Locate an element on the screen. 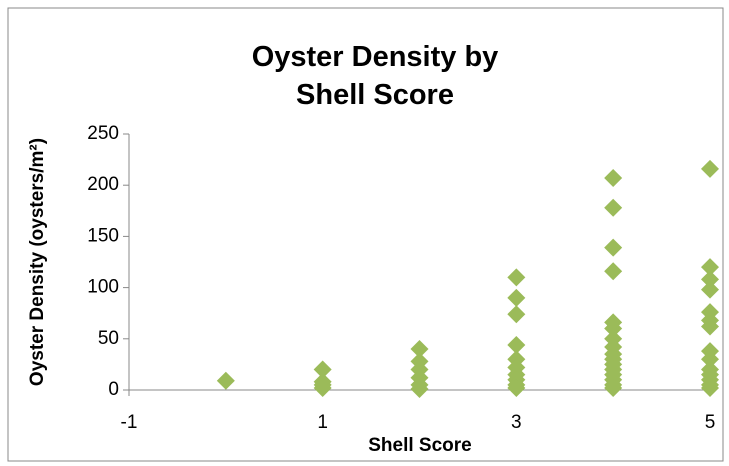 The width and height of the screenshot is (729, 466). y-tick-label: 50 is located at coordinates (108, 338).